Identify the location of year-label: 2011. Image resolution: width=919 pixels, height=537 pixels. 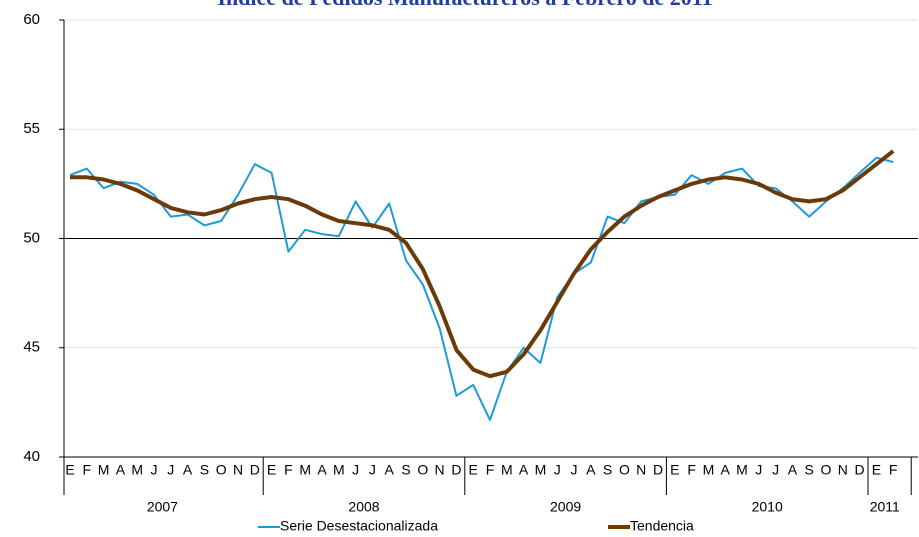
(885, 507).